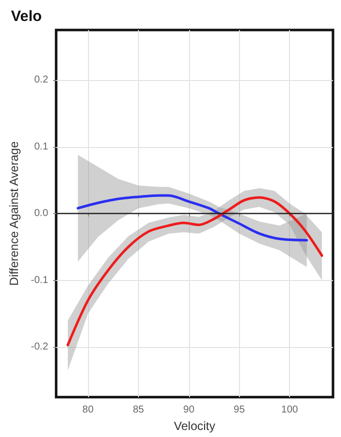 Image resolution: width=341 pixels, height=437 pixels. What do you see at coordinates (39, 280) in the screenshot?
I see `y-tick-label: -0.1` at bounding box center [39, 280].